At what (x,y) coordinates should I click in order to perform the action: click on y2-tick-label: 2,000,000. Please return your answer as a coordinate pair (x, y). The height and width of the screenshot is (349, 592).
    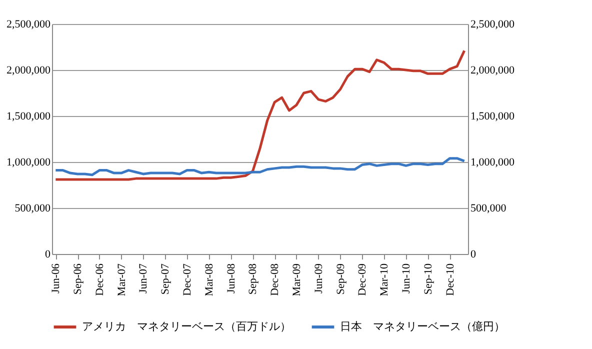
    Looking at the image, I should click on (492, 70).